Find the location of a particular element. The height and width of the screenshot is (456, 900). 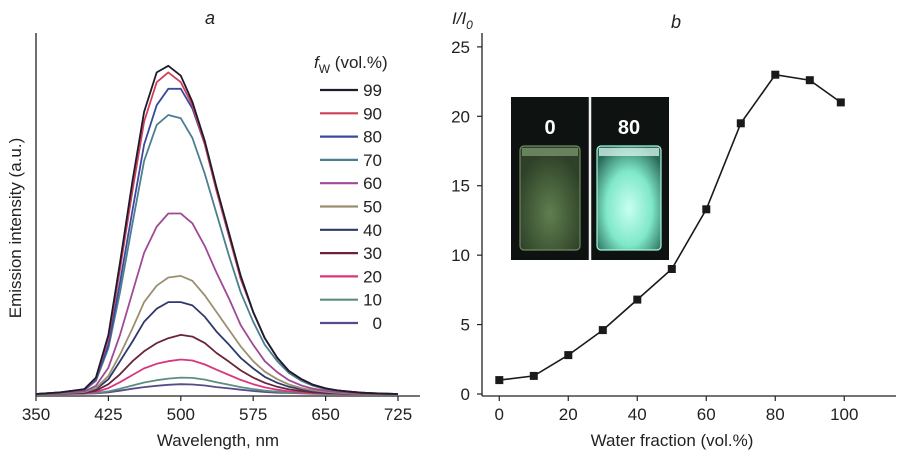

legend-label-80: 80 is located at coordinates (372, 137).